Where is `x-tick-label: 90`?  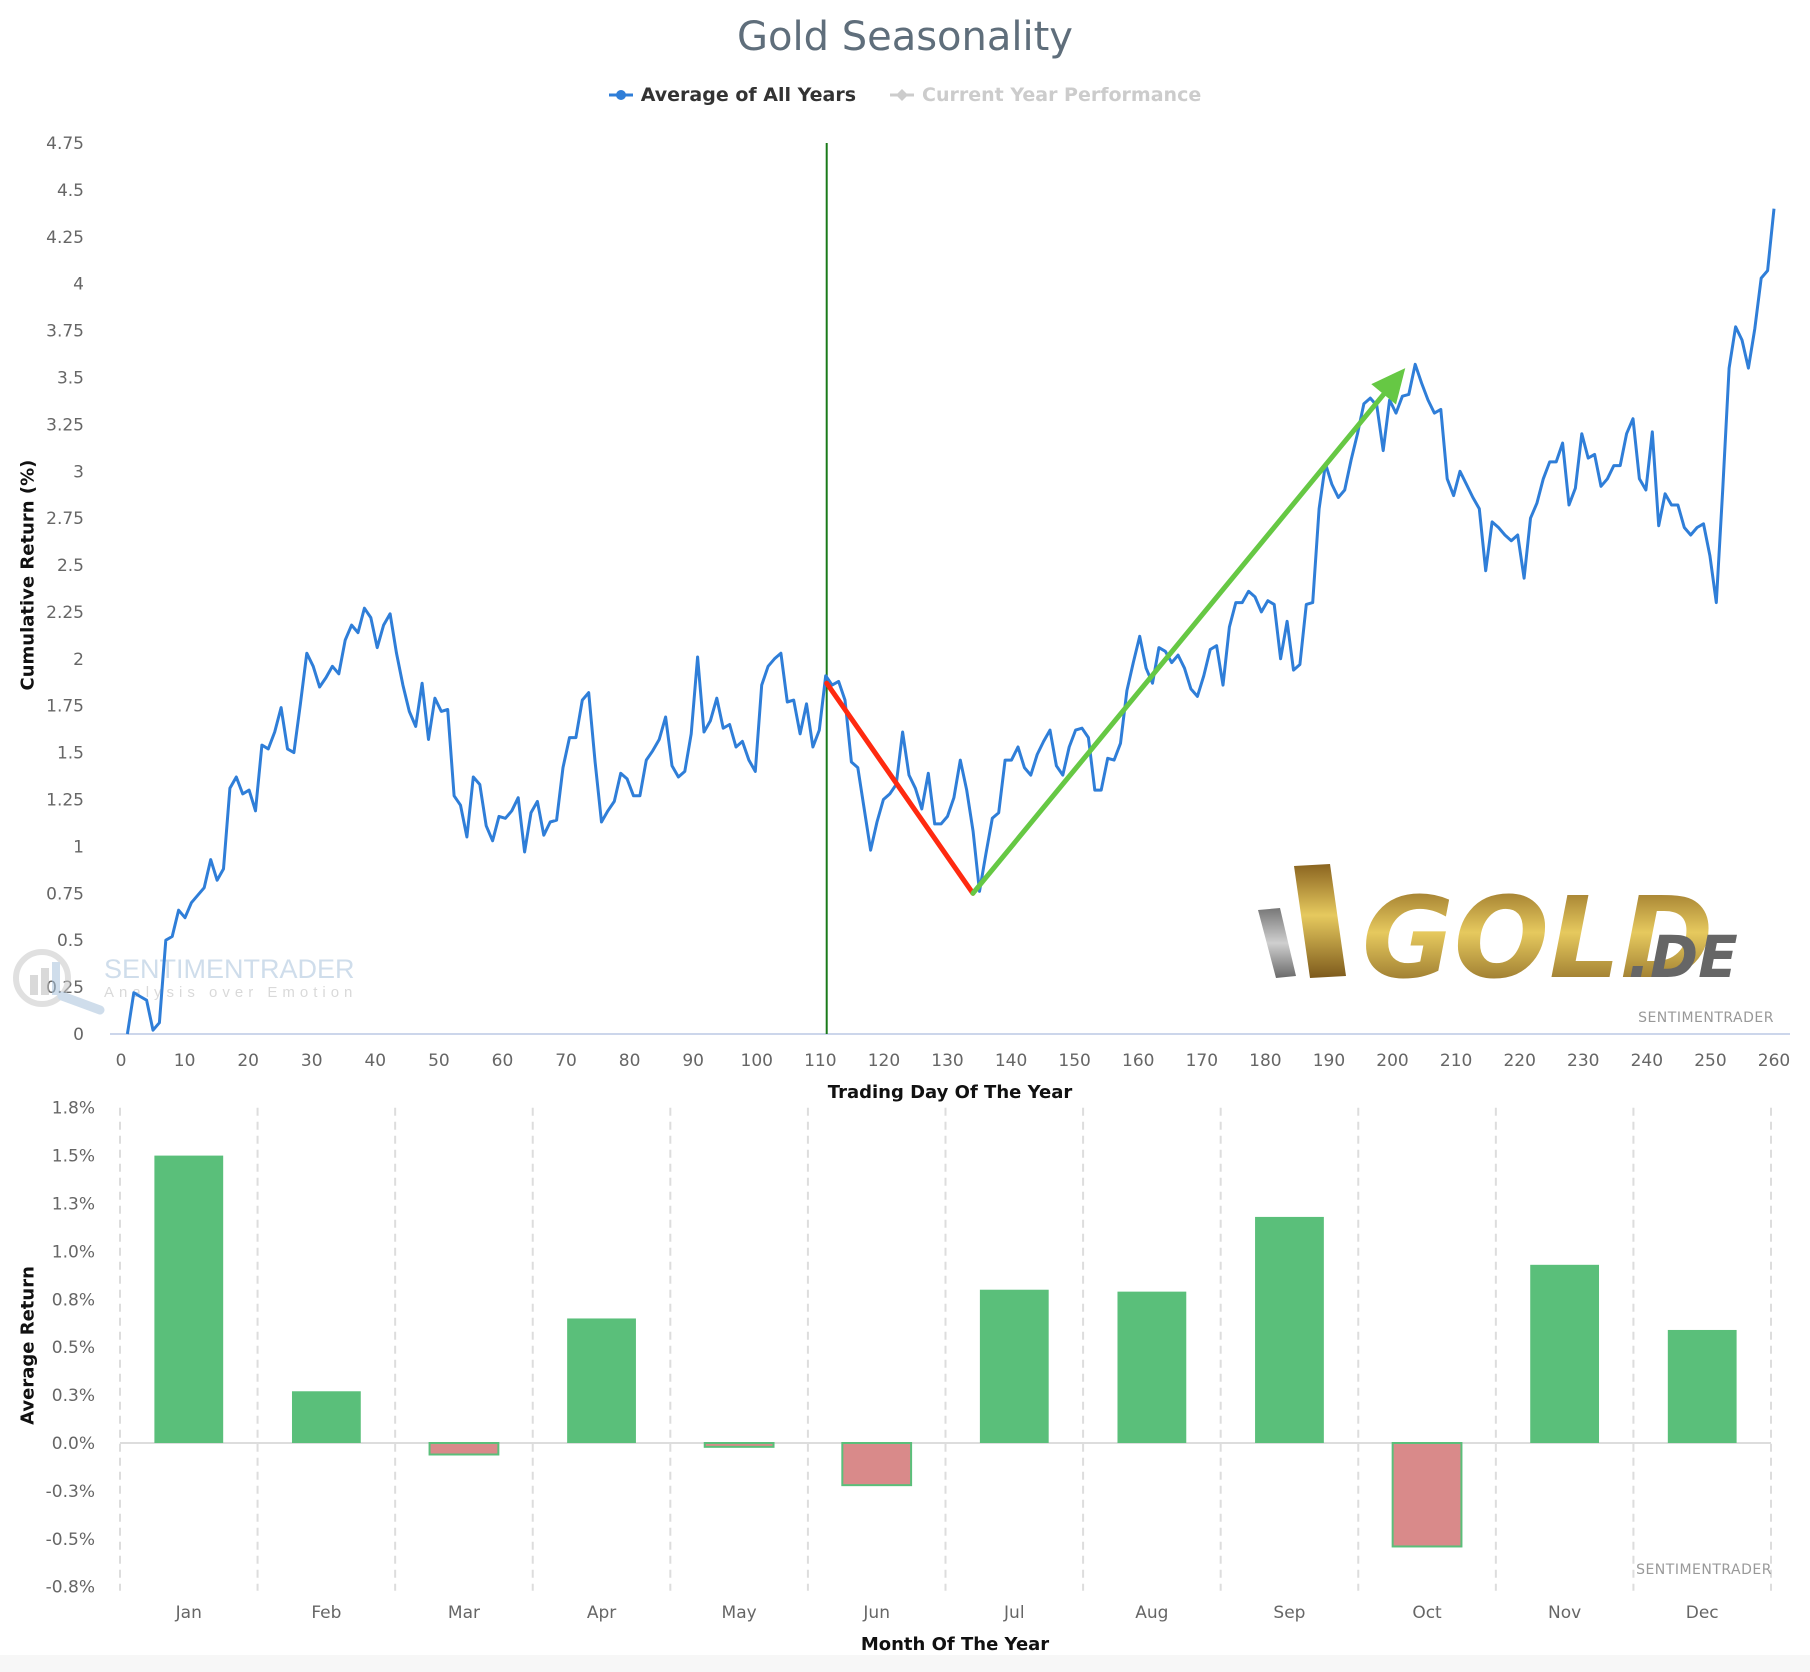 x-tick-label: 90 is located at coordinates (693, 1061).